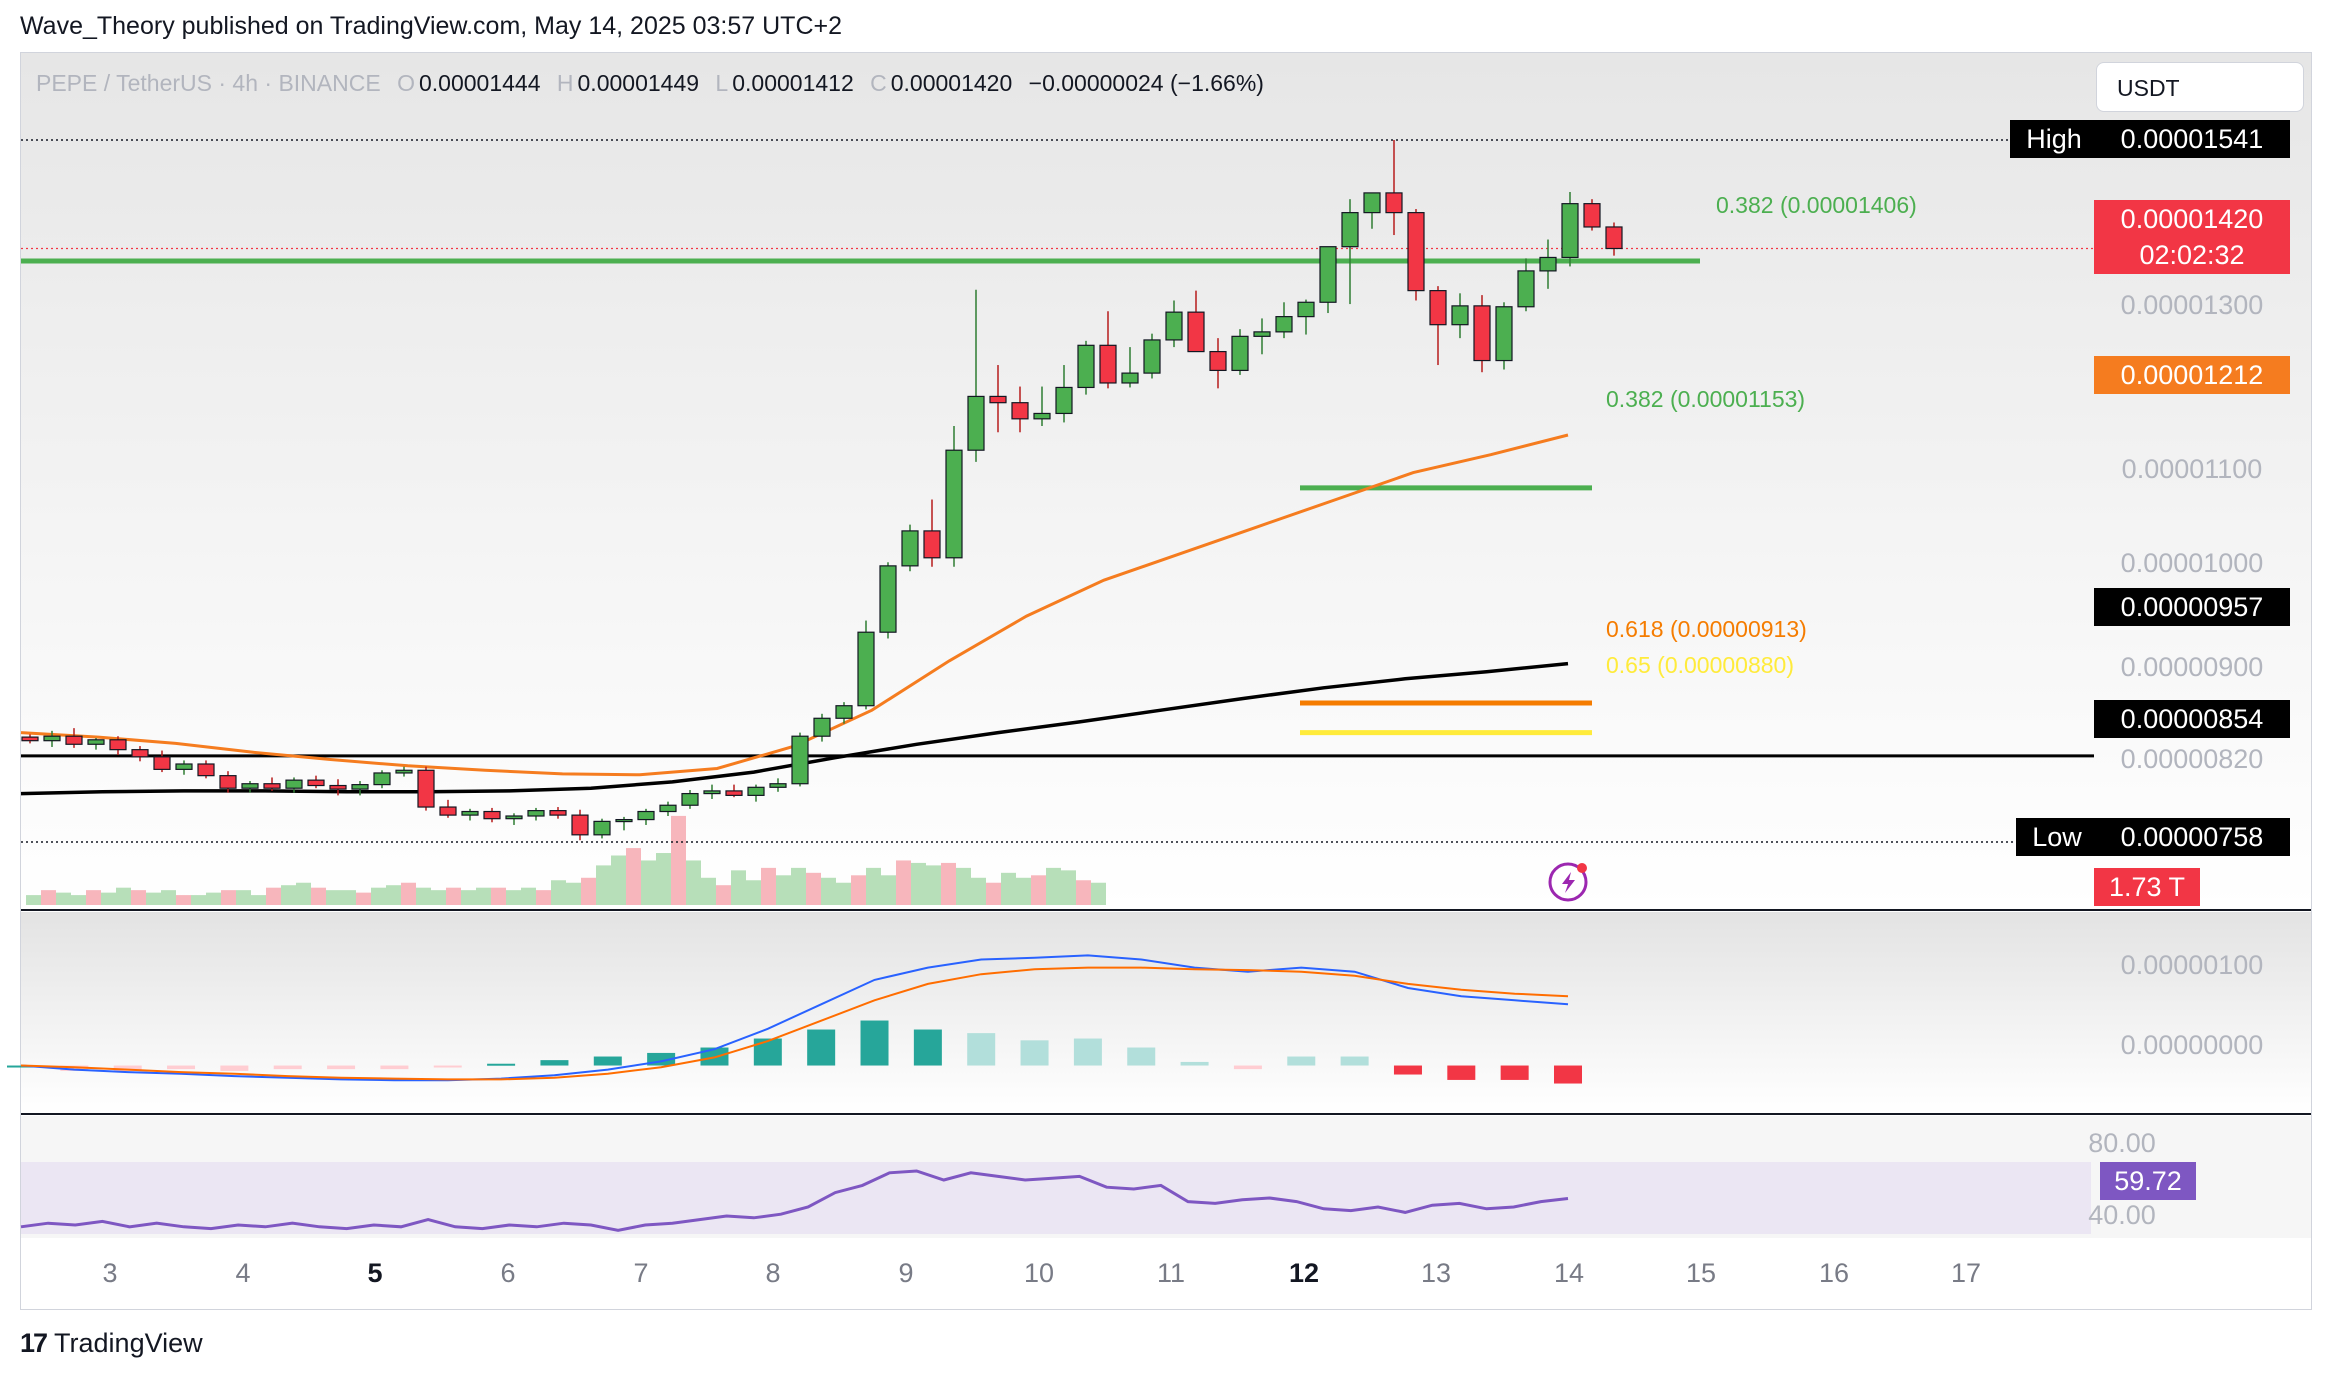  What do you see at coordinates (794, 1200) in the screenshot?
I see `rsi-indicator` at bounding box center [794, 1200].